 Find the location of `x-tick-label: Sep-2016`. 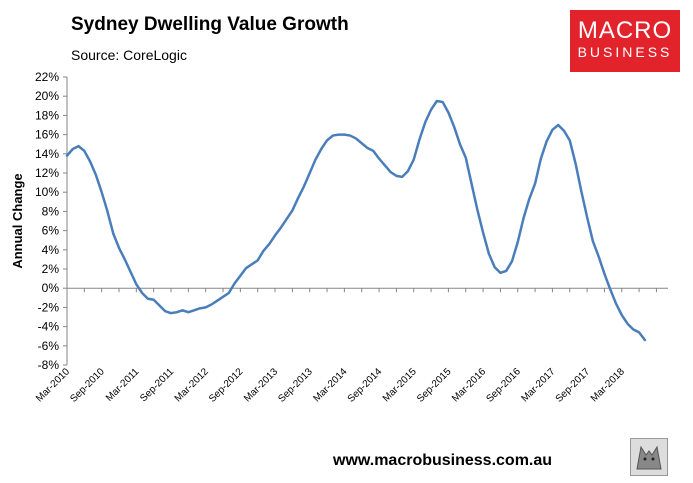

x-tick-label: Sep-2016 is located at coordinates (503, 385).